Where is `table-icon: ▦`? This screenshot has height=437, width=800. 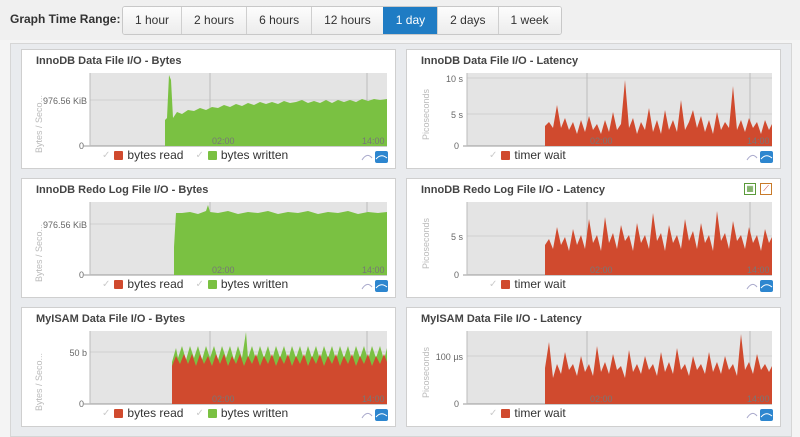 table-icon: ▦ is located at coordinates (750, 189).